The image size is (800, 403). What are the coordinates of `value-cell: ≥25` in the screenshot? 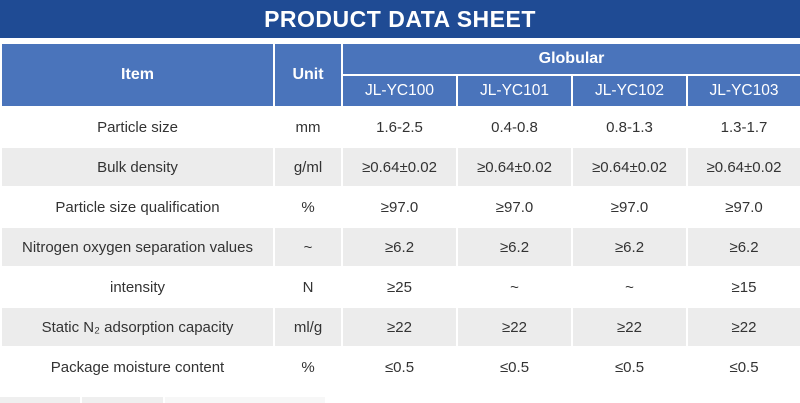 It's located at (399, 287).